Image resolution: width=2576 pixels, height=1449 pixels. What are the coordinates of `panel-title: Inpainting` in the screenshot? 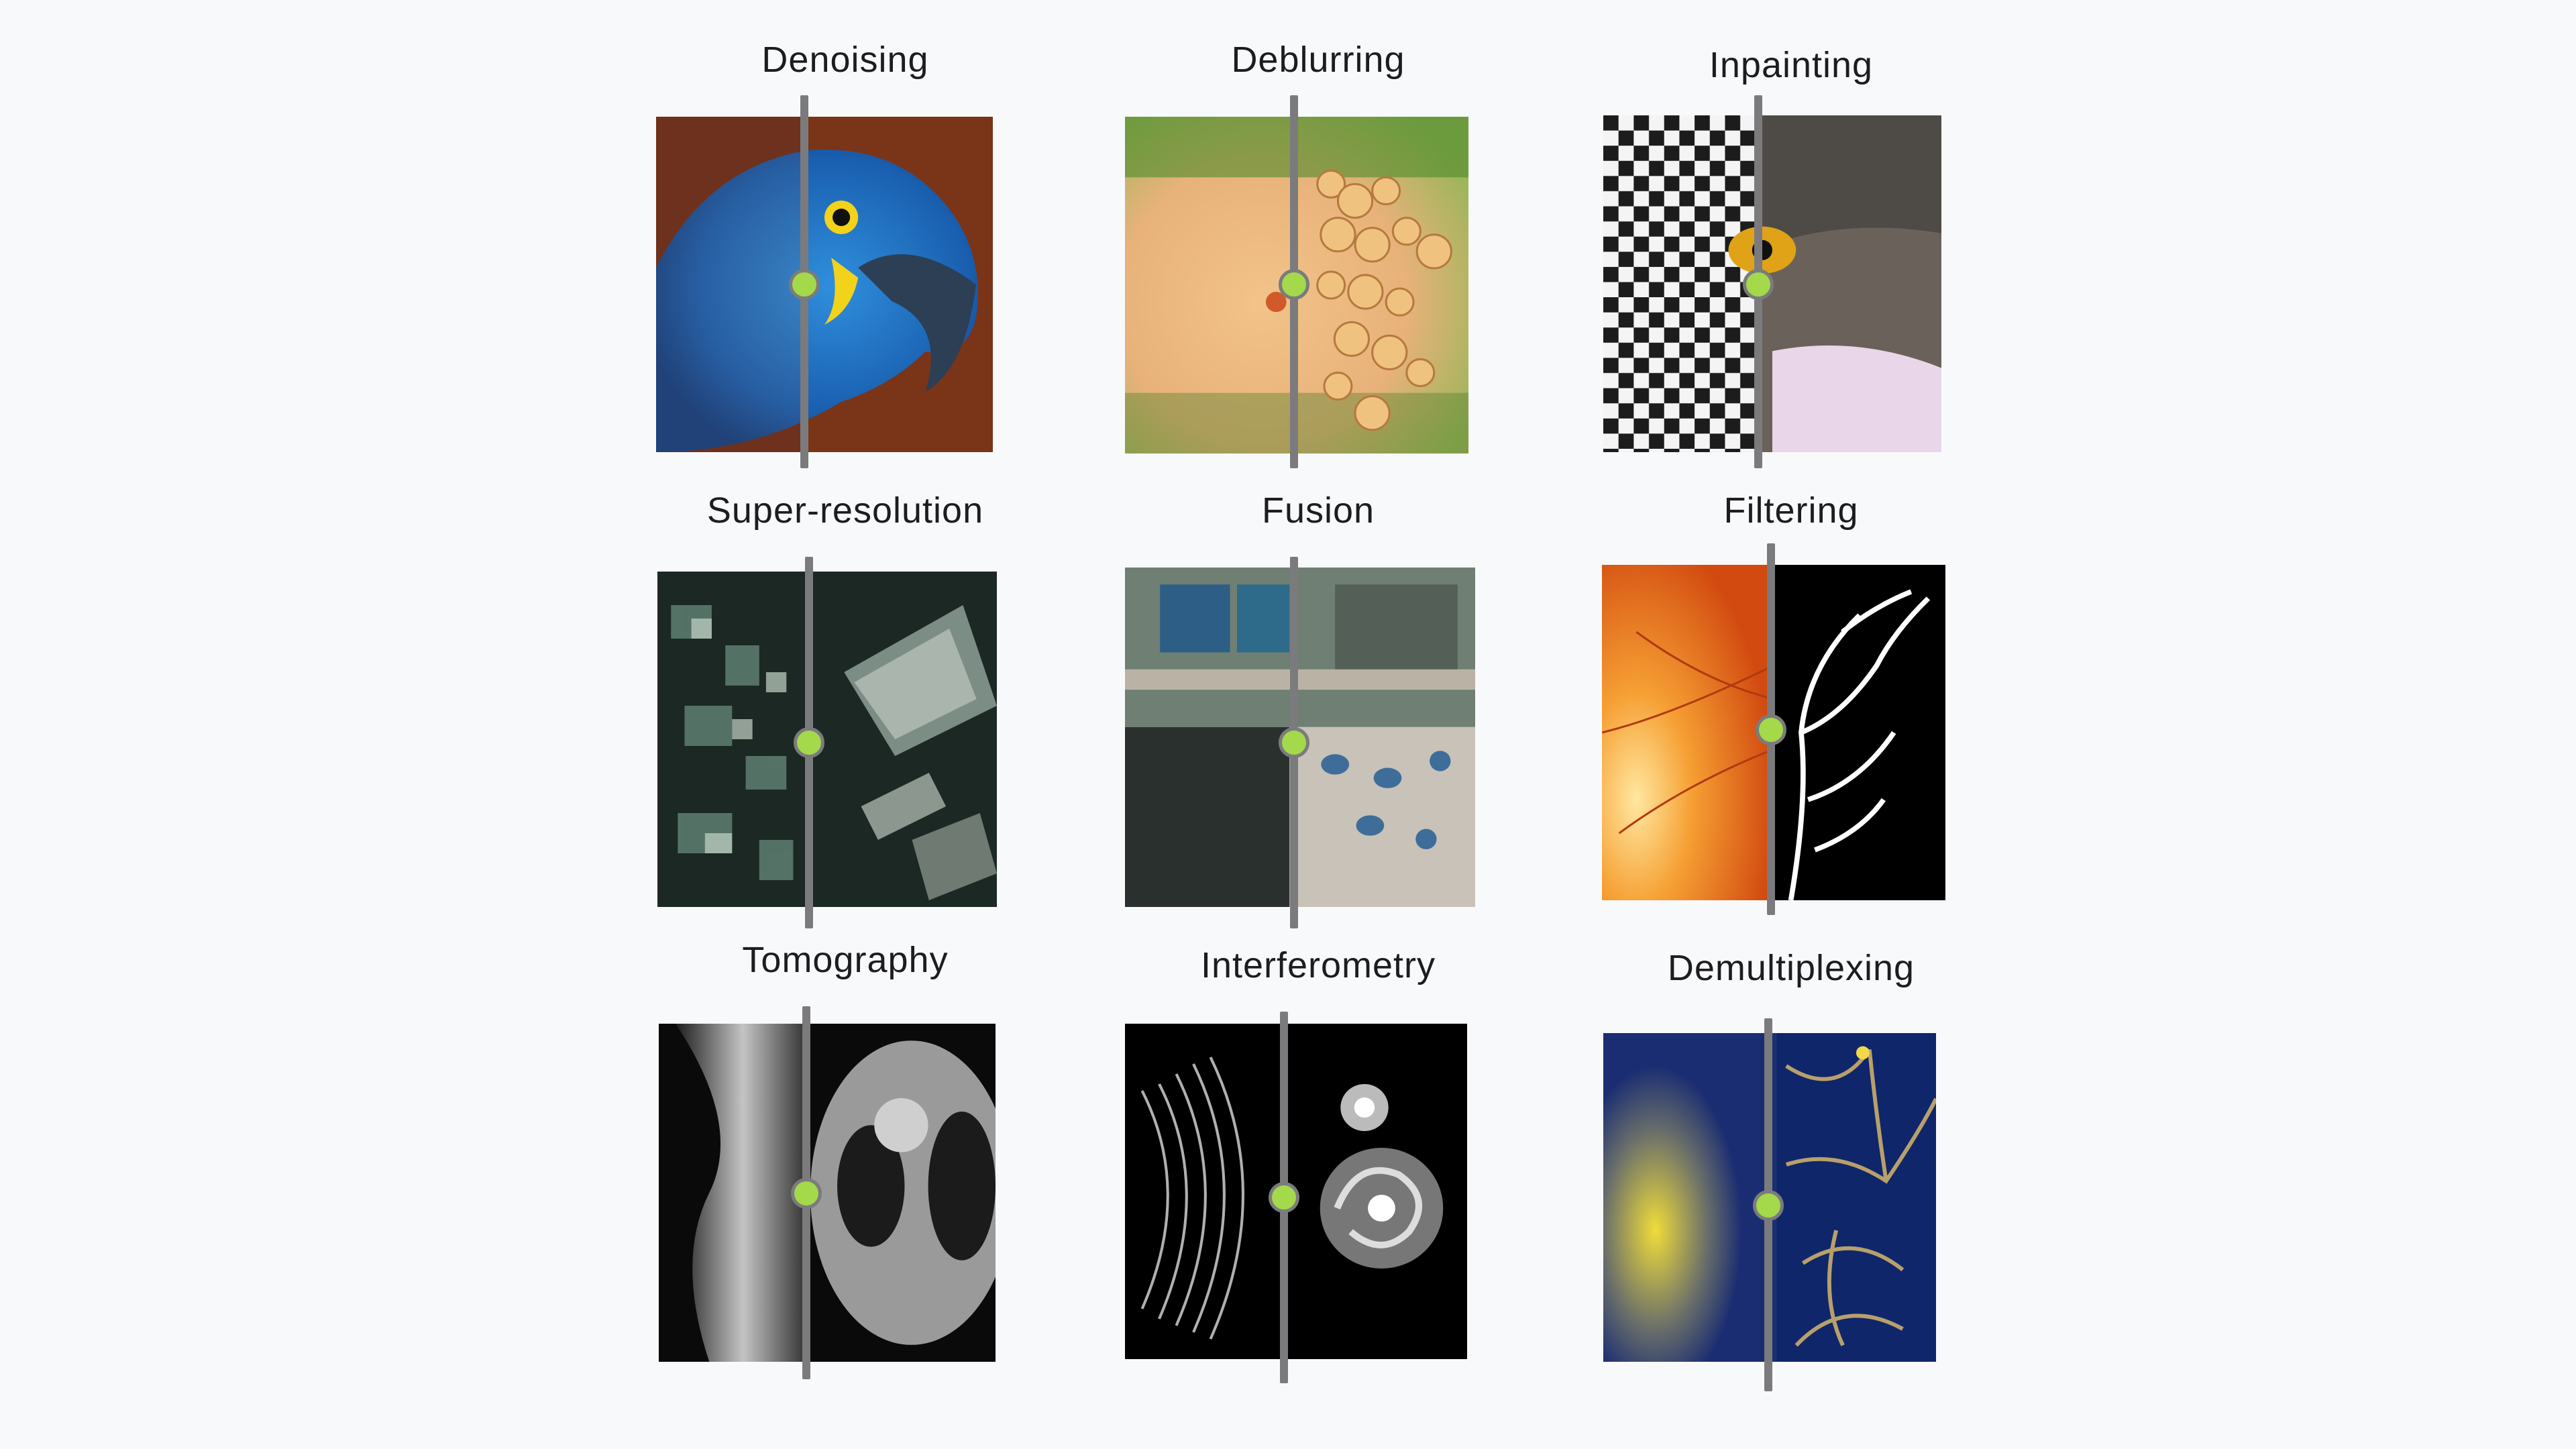 It's located at (1791, 65).